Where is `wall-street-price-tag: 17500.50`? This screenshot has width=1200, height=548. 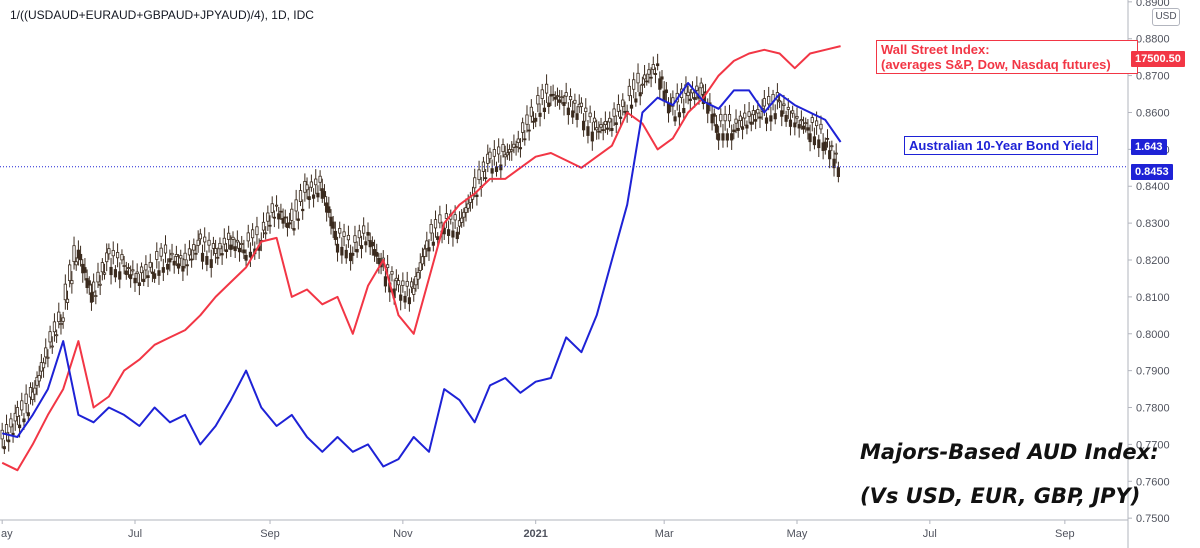
wall-street-price-tag: 17500.50 is located at coordinates (1158, 59).